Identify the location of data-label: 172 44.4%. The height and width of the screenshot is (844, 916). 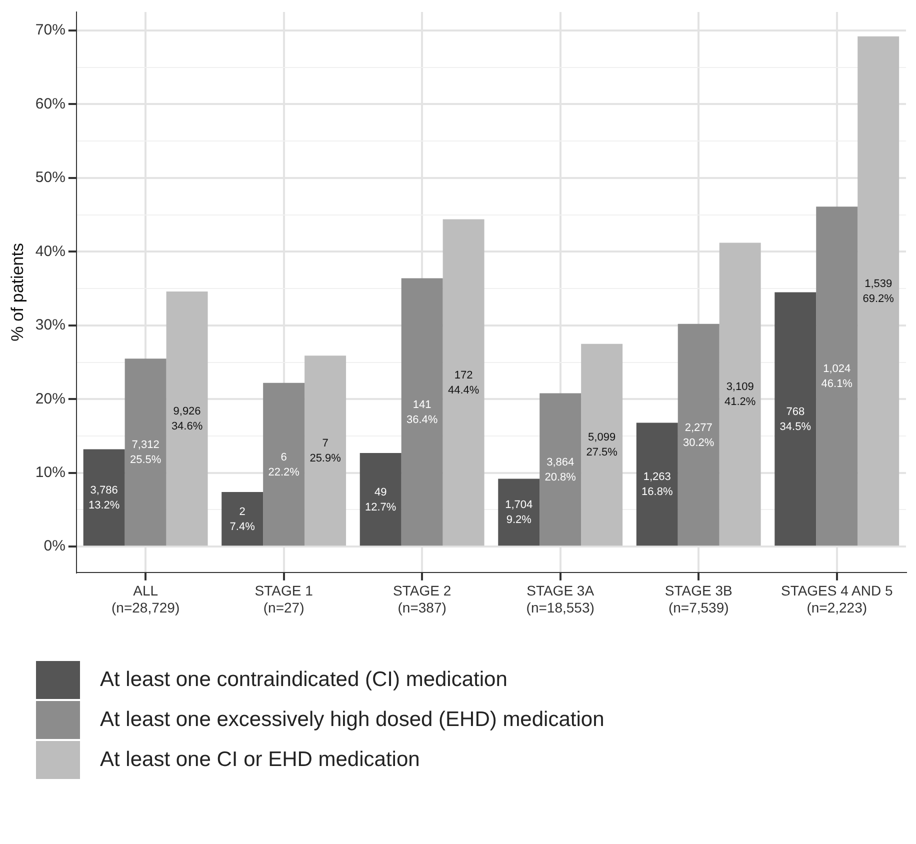
(464, 382).